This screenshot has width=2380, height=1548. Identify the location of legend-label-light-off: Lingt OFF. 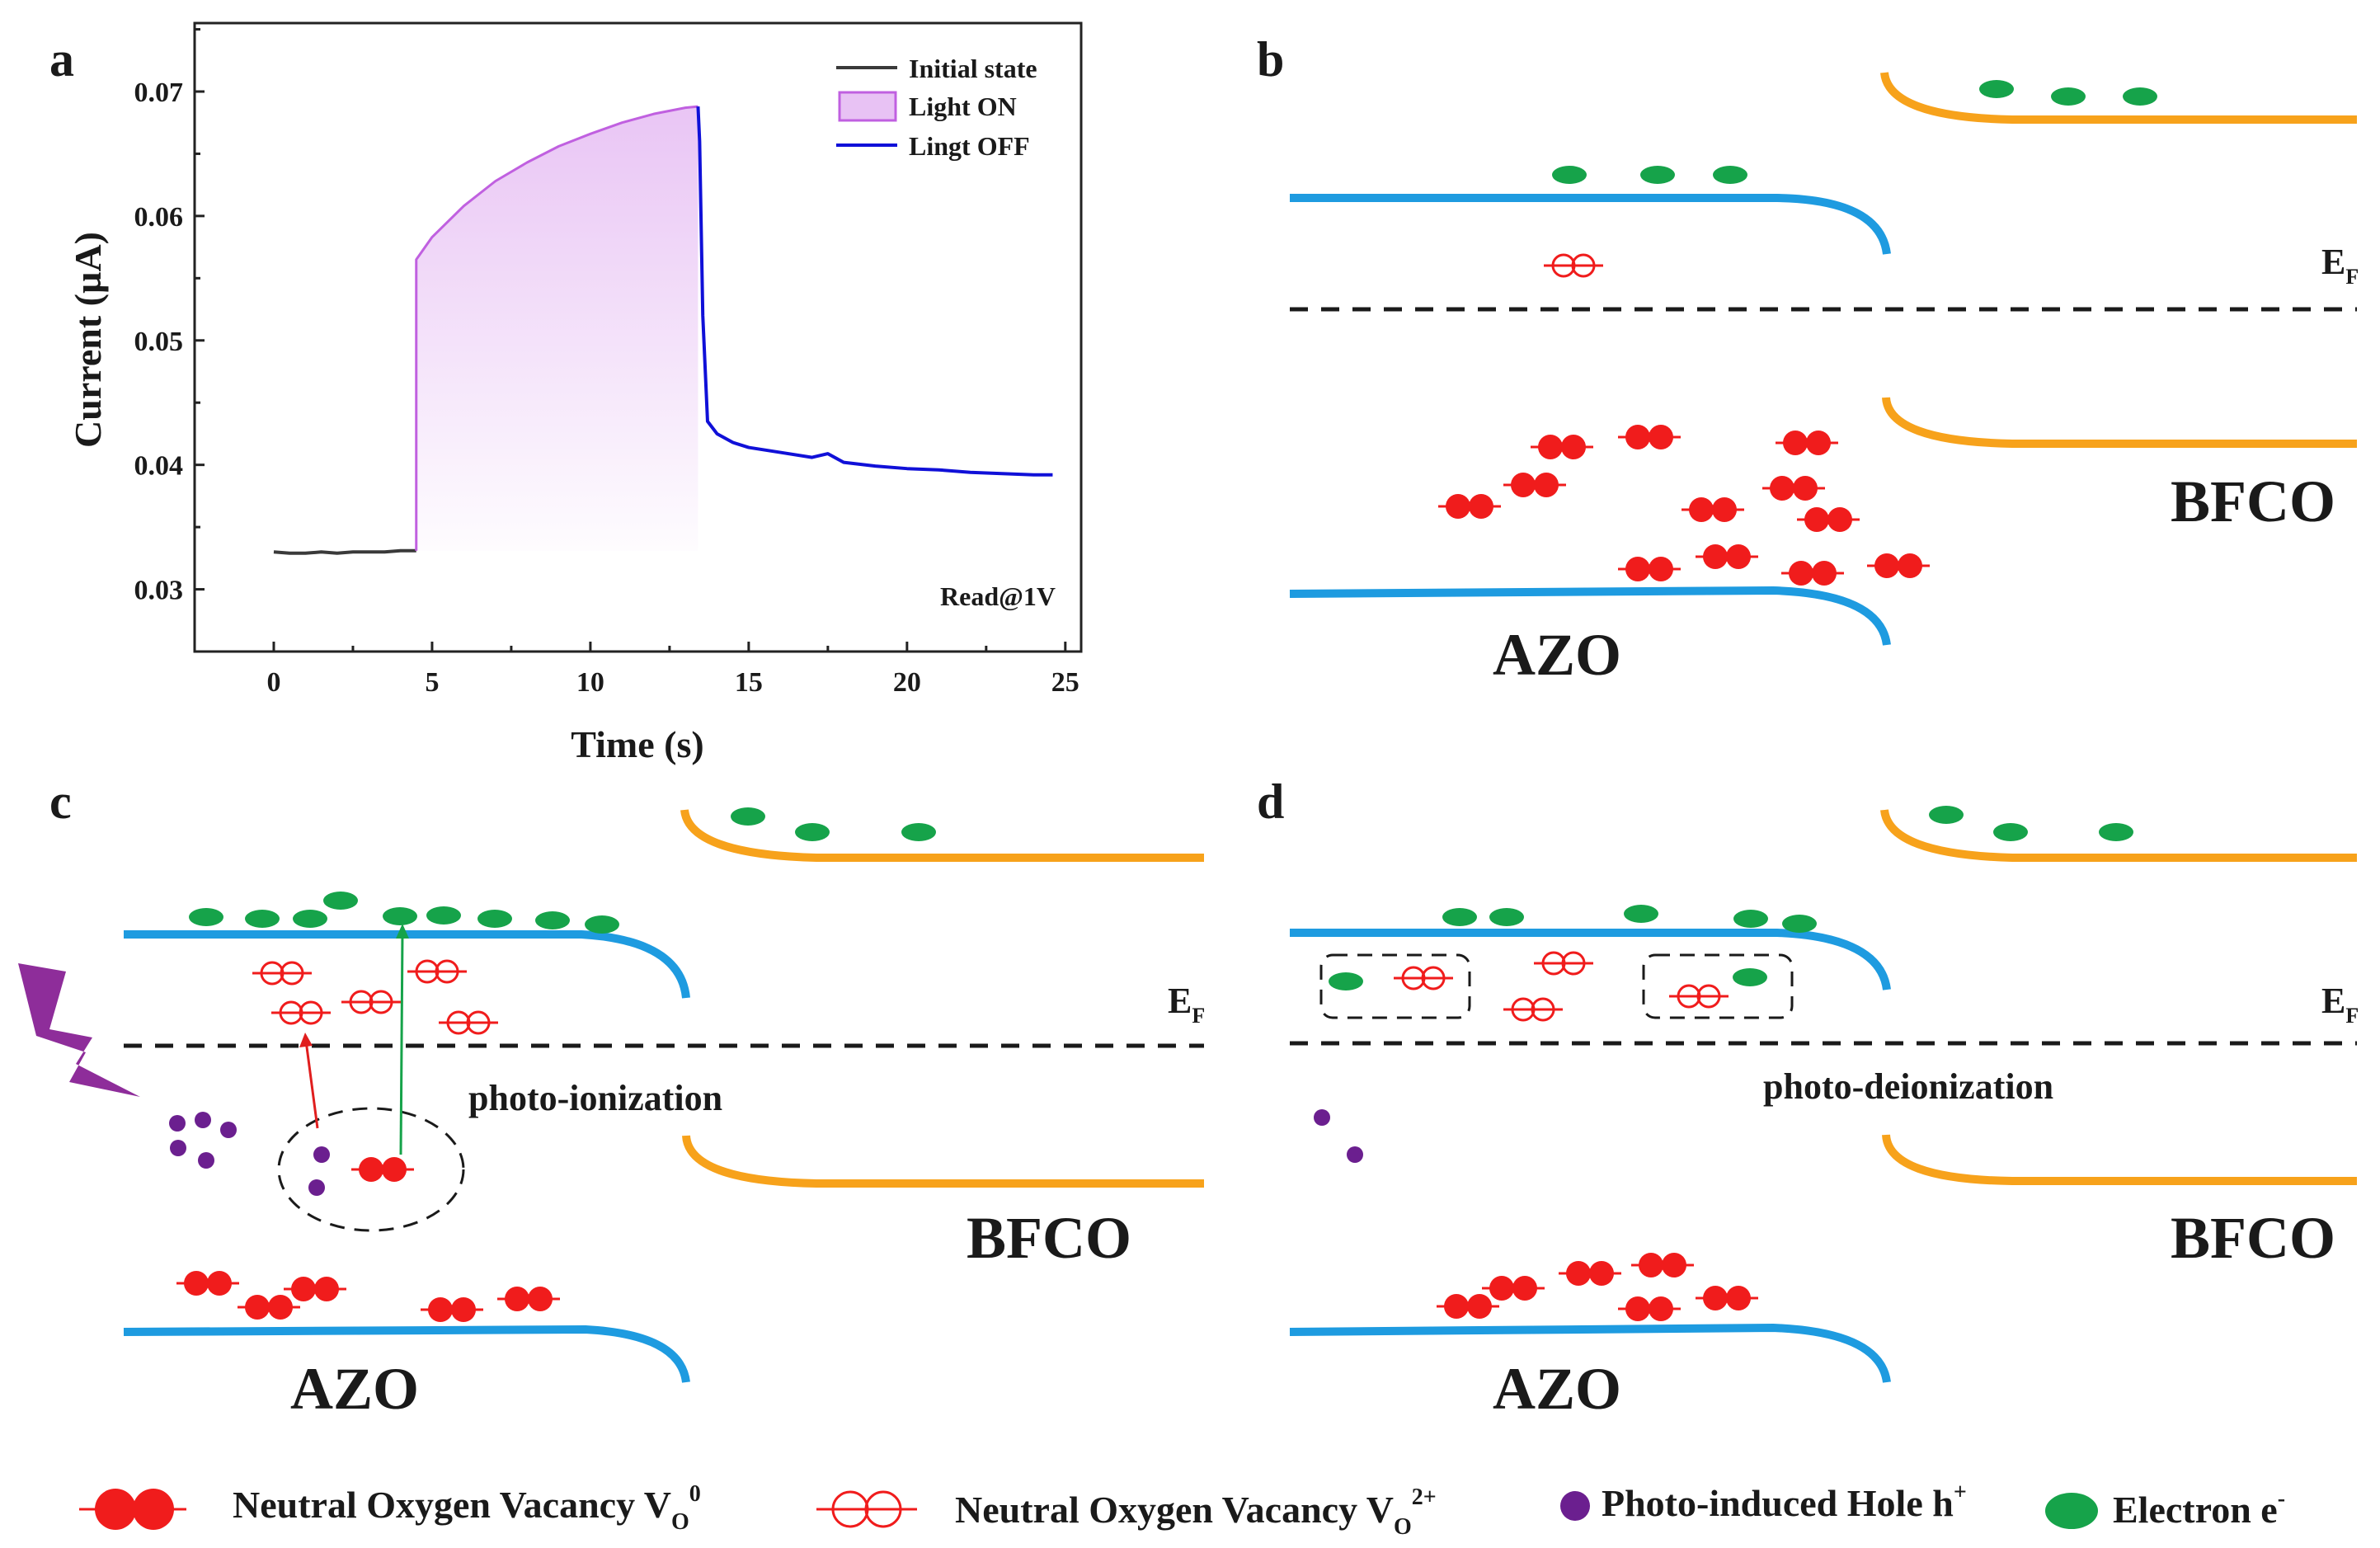
(969, 146).